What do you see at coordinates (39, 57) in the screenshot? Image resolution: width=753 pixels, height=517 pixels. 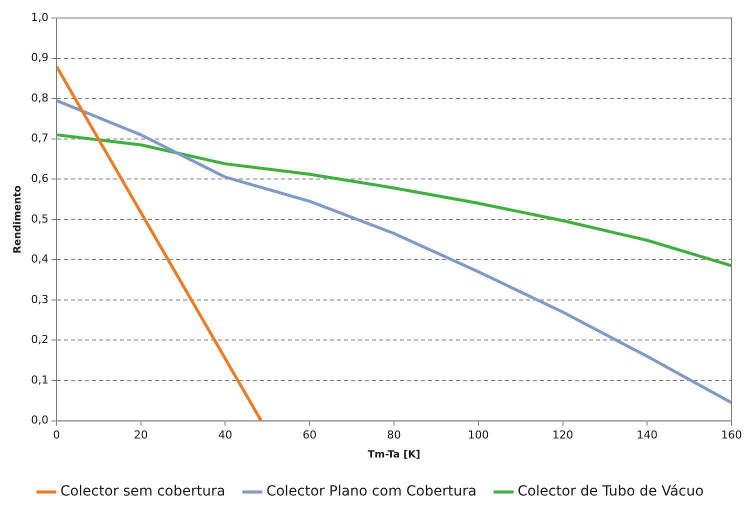 I see `y-tick-label: 0,9` at bounding box center [39, 57].